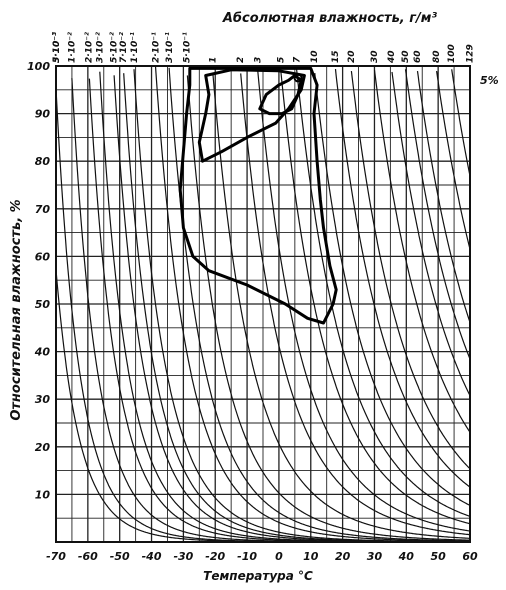  I want to click on top-tick-label: 3, so click(258, 60).